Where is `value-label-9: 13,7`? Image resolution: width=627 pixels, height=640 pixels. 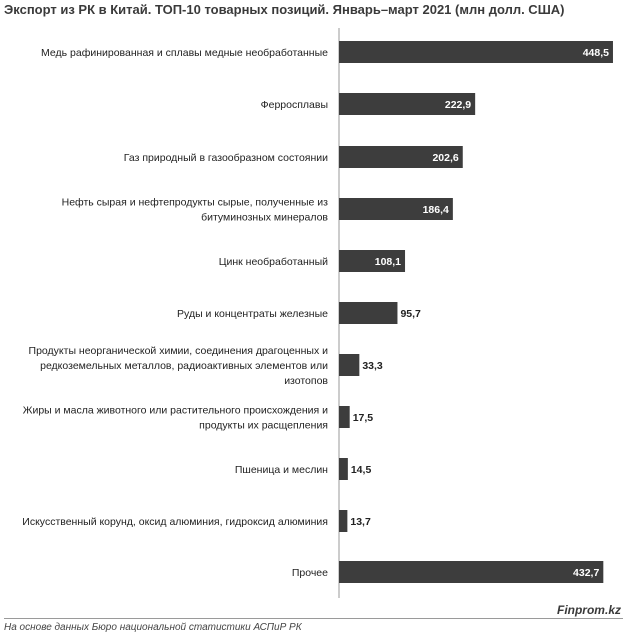
value-label-9: 13,7 is located at coordinates (360, 522).